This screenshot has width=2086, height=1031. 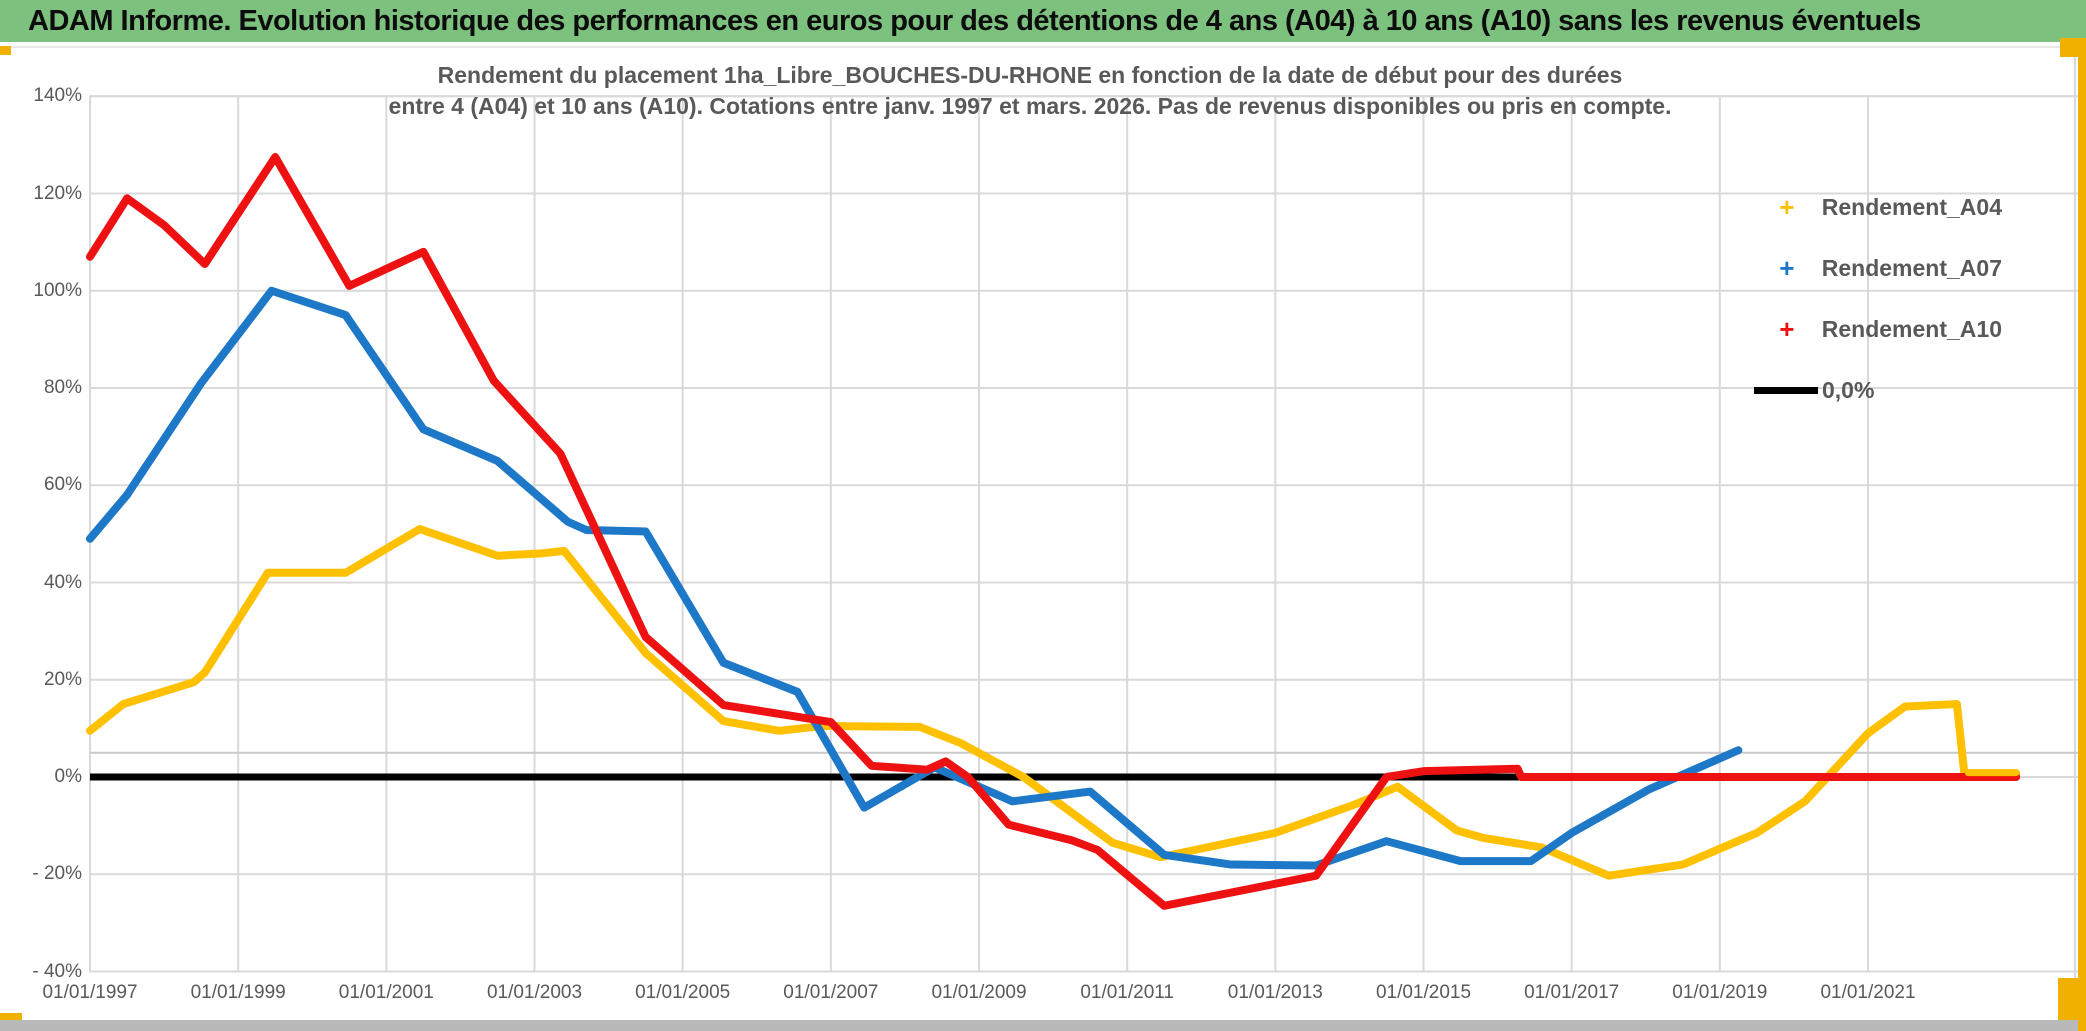 I want to click on y-tick-label: - 20%, so click(x=57, y=874).